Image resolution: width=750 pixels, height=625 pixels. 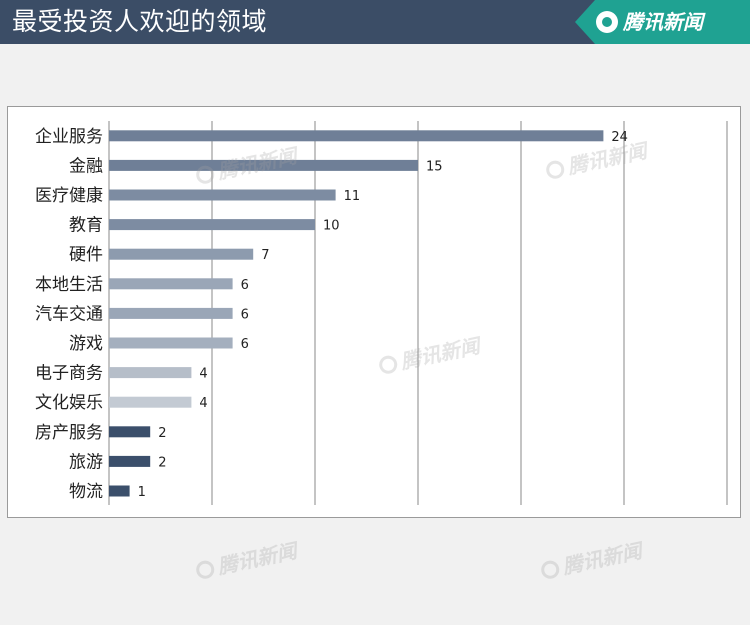 I want to click on category-label: 文化娱乐, so click(x=69, y=403).